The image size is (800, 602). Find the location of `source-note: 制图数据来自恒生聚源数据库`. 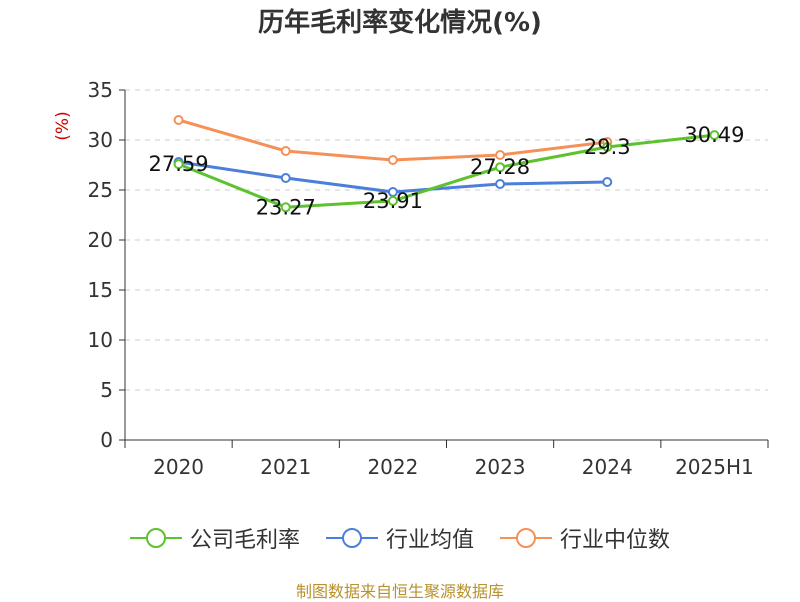

source-note: 制图数据来自恒生聚源数据库 is located at coordinates (399, 591).